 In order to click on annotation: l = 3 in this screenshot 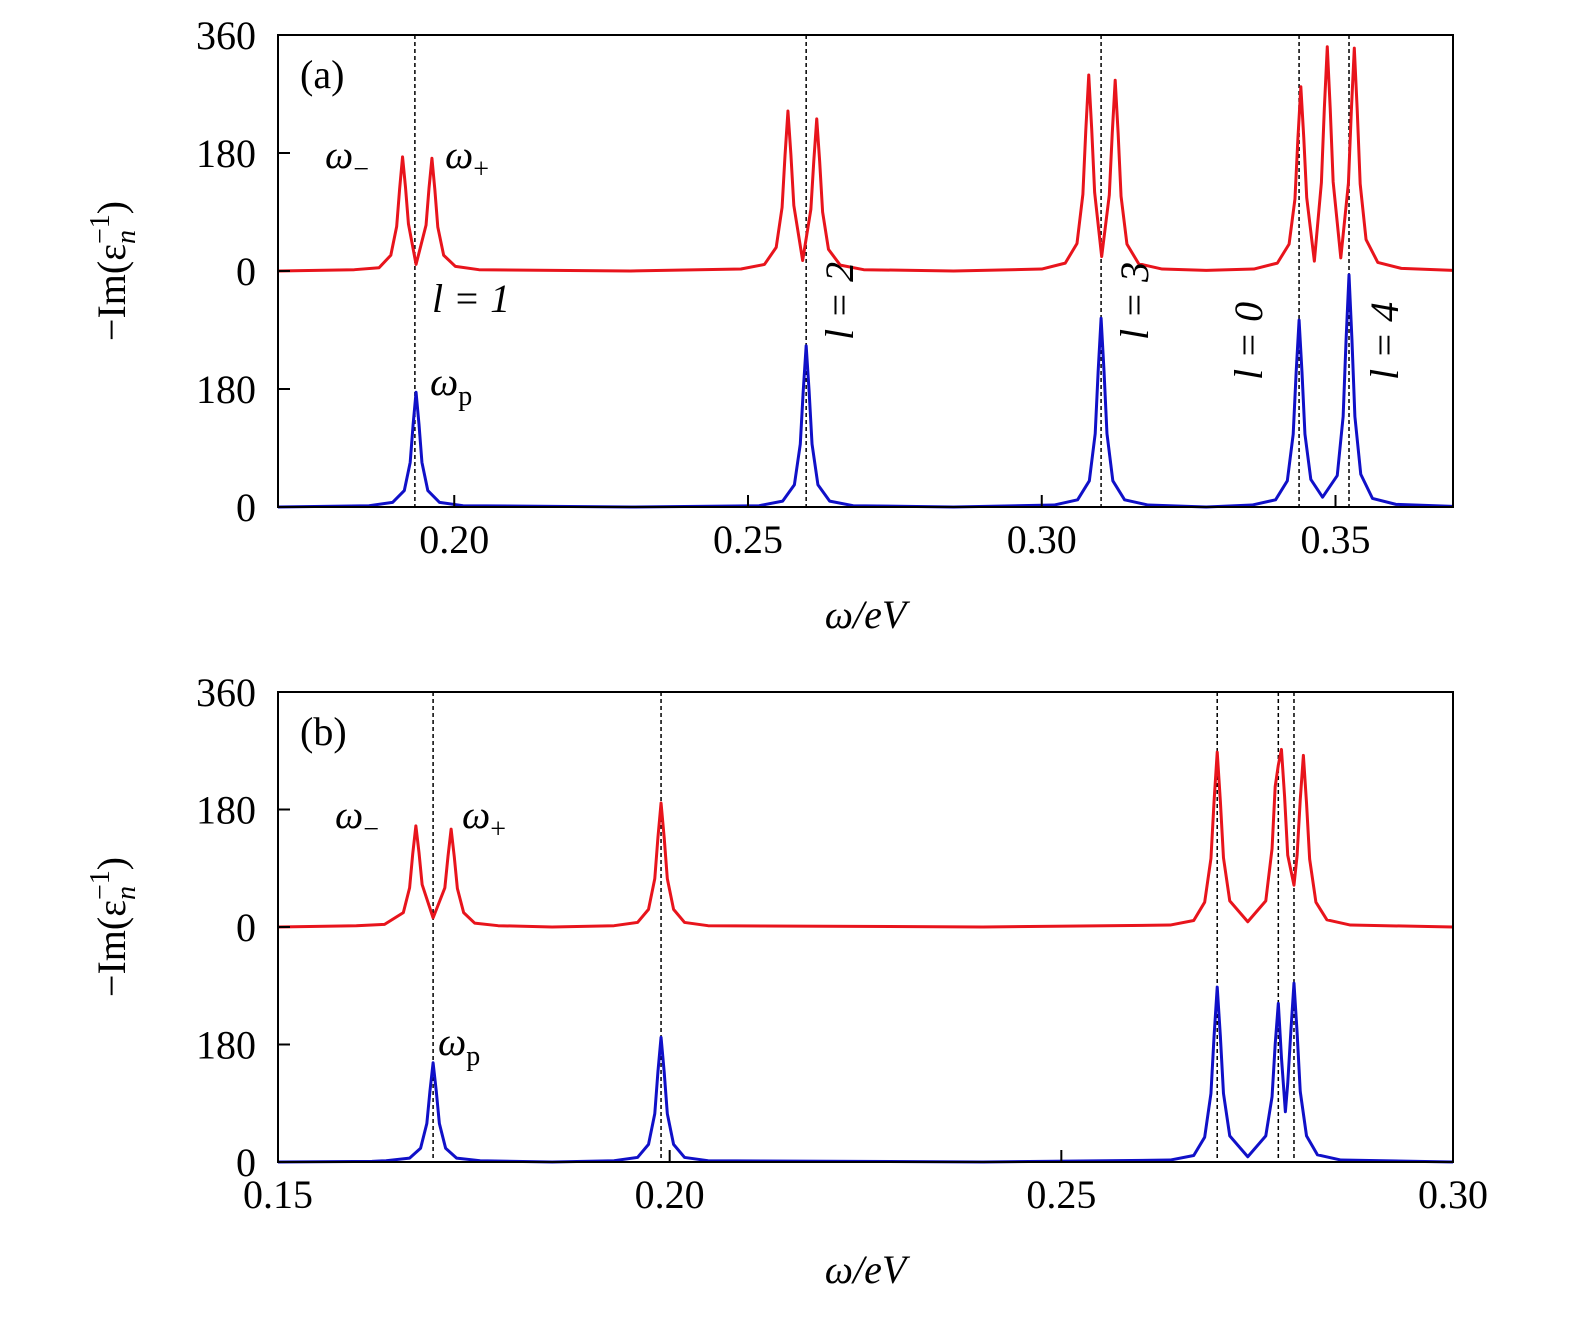, I will do `click(1134, 301)`.